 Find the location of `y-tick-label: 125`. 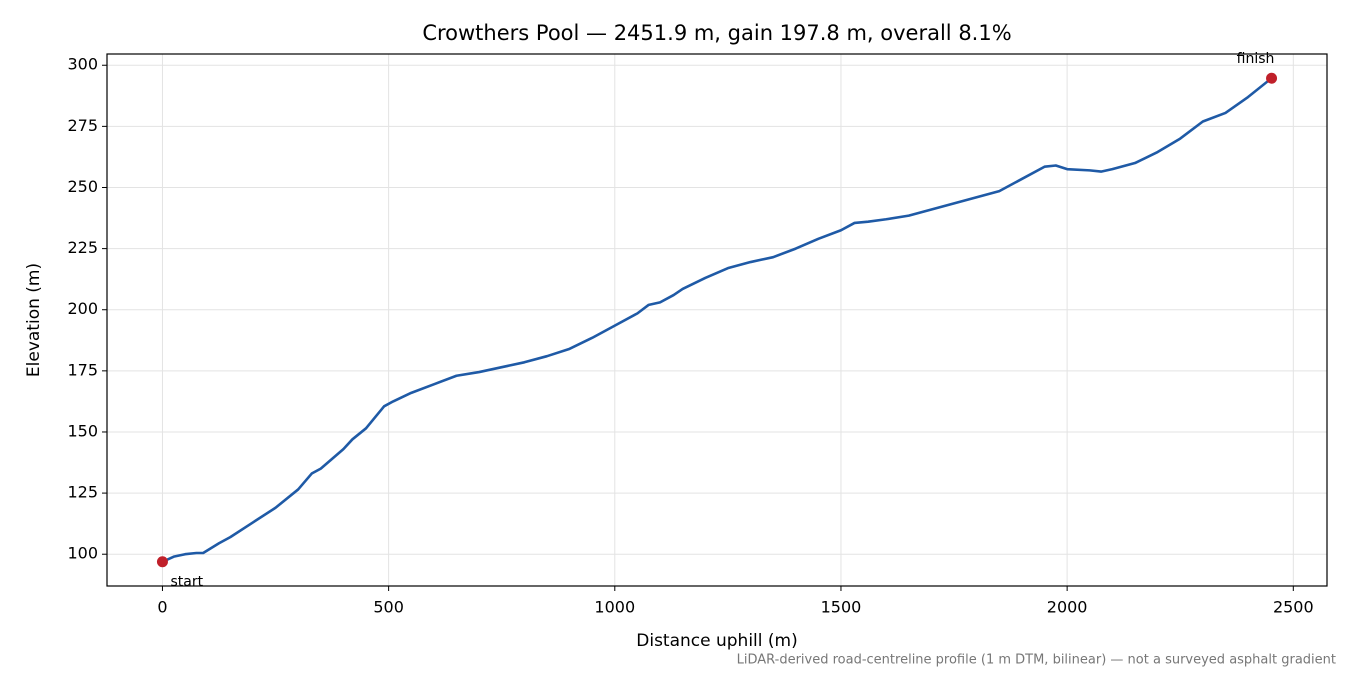

y-tick-label: 125 is located at coordinates (82, 492).